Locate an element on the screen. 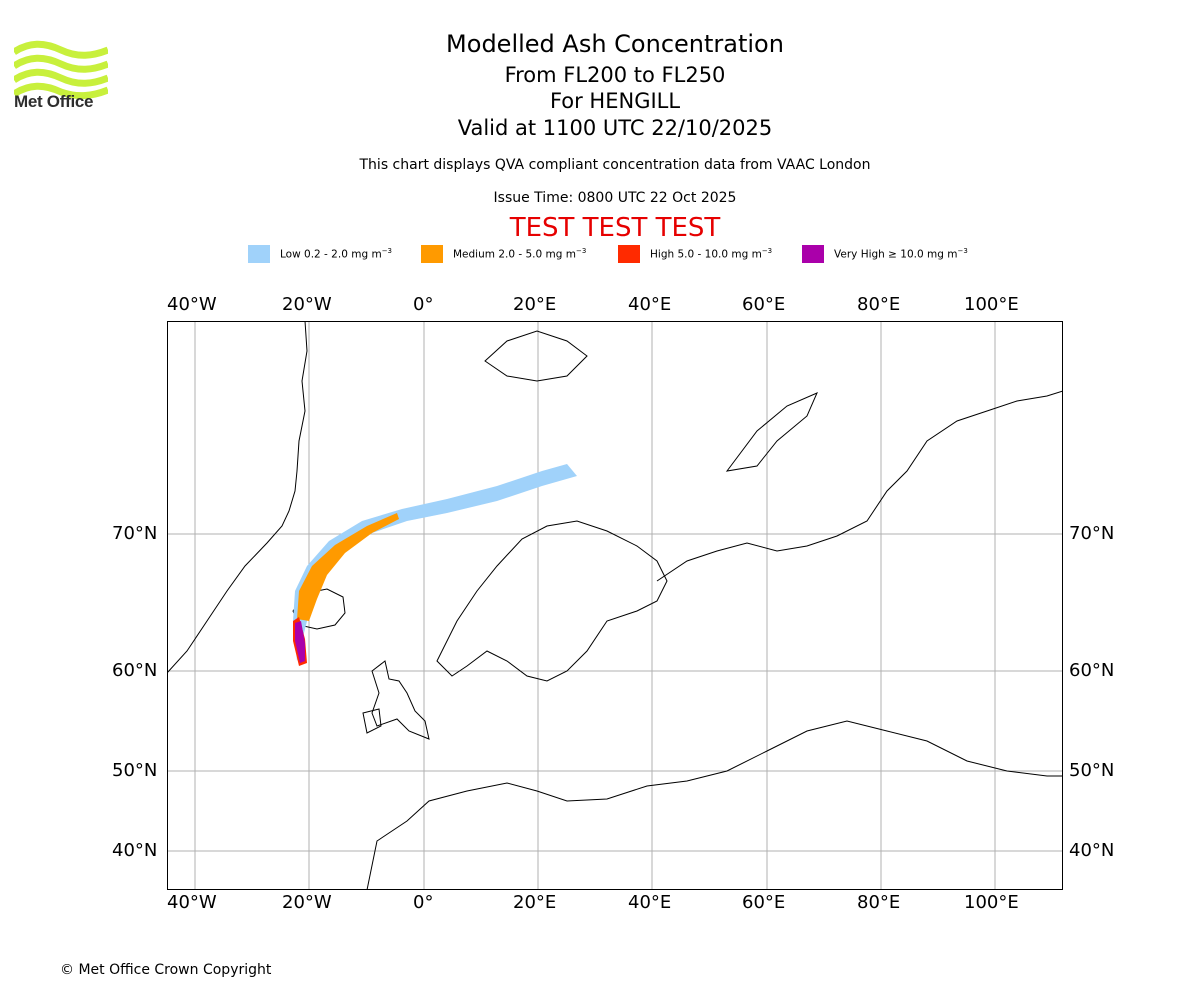 This screenshot has height=1000, width=1200. lat-tick-right-70n: 70°N is located at coordinates (1092, 533).